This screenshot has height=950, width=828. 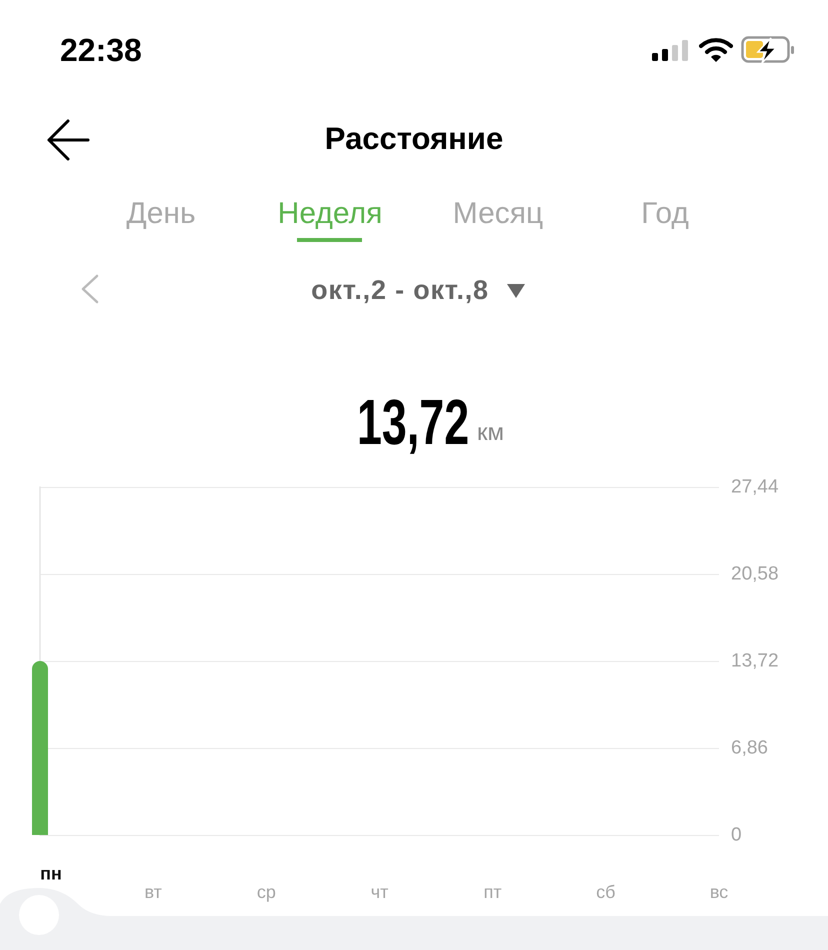 I want to click on text: Неделя, so click(x=330, y=213).